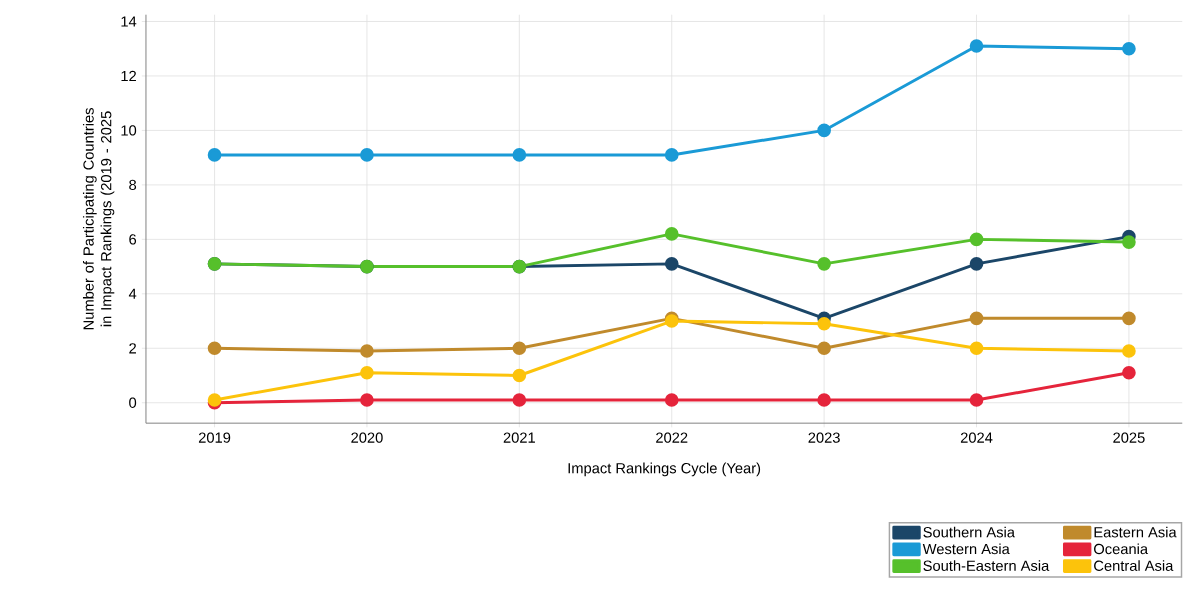 This screenshot has height=595, width=1198. What do you see at coordinates (672, 438) in the screenshot?
I see `x-tick-label: 2022` at bounding box center [672, 438].